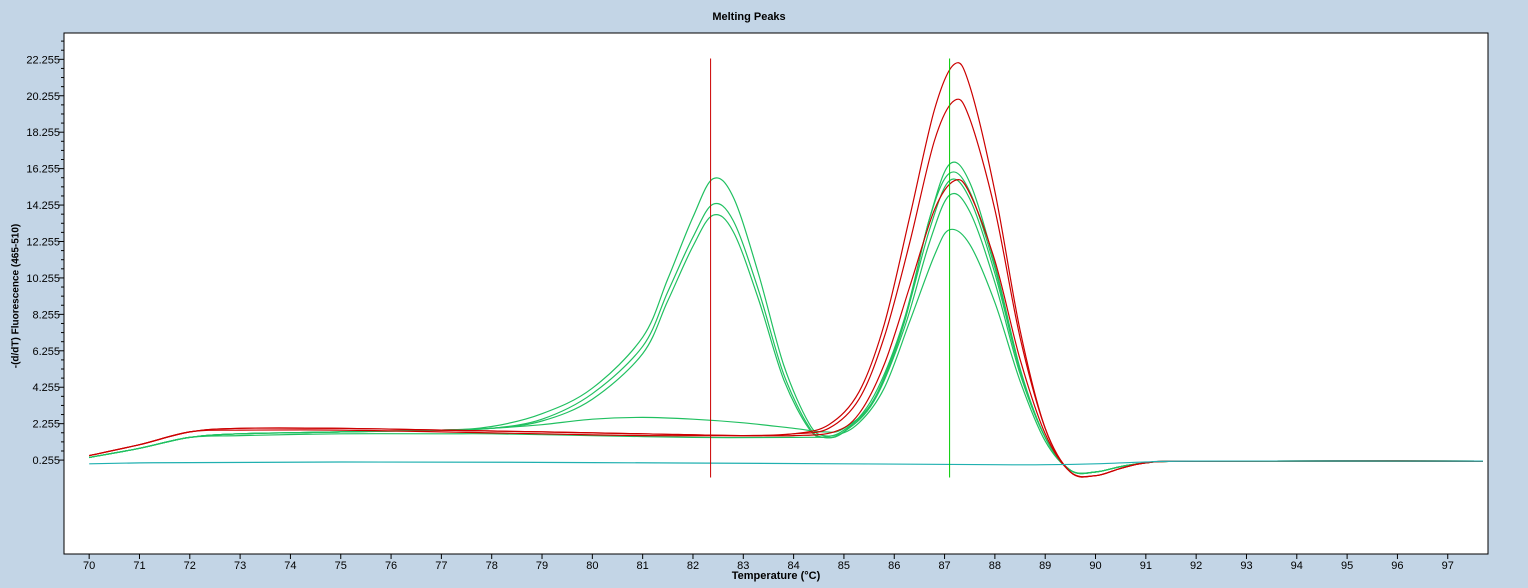  I want to click on marker-layer, so click(830, 268).